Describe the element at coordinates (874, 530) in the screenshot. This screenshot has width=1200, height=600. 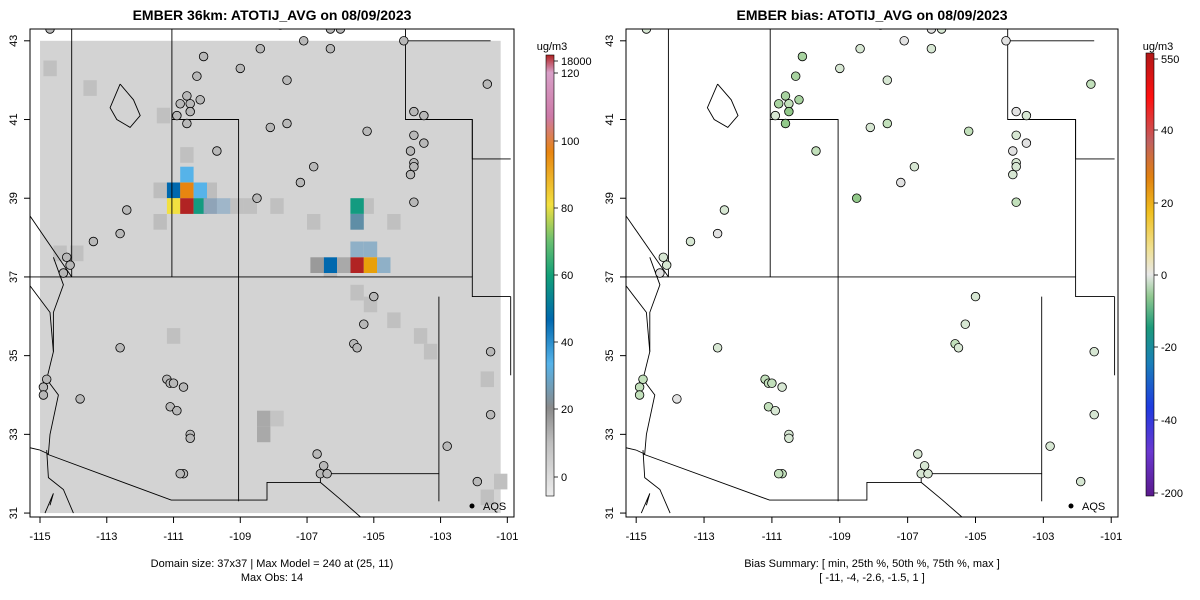
I see `x-axis: -115 -113 -111 -109 -107 -105 -103 -101` at that location.